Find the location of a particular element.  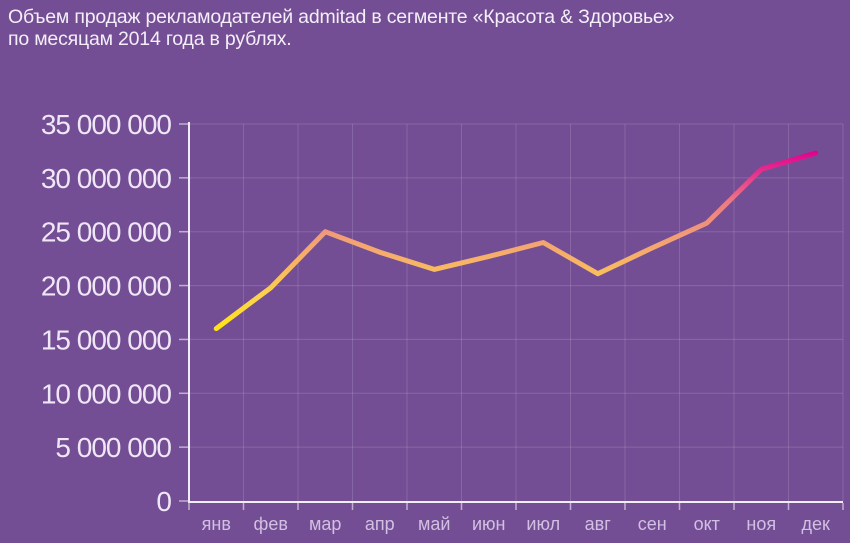

x-axis-label: апр is located at coordinates (380, 524).